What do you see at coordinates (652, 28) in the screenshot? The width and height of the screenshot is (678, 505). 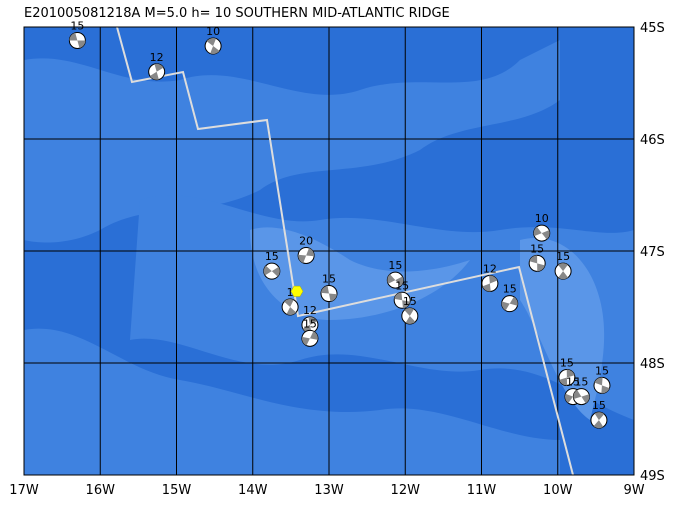 I see `y-tick-label: 45S` at bounding box center [652, 28].